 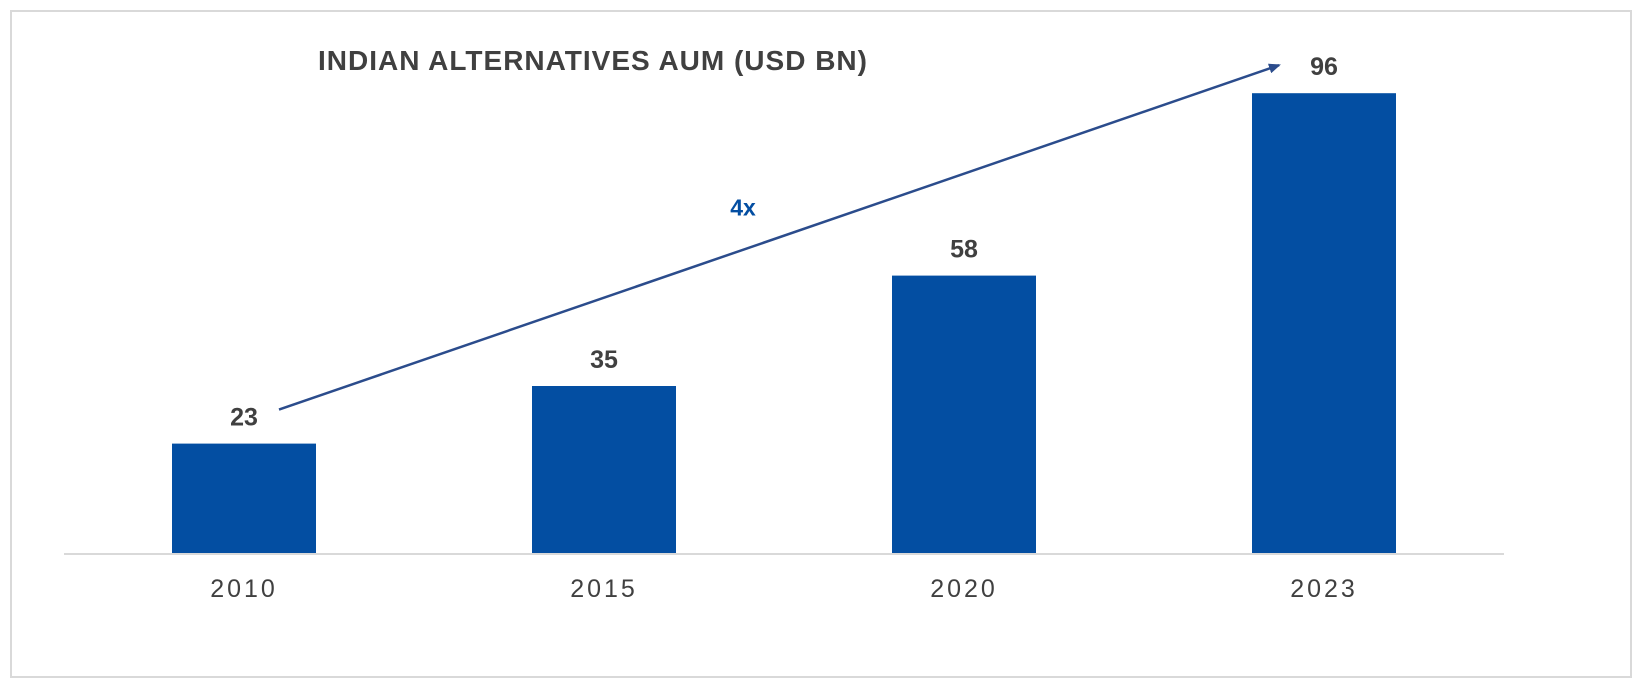 What do you see at coordinates (964, 250) in the screenshot?
I see `data-label-2020: 58` at bounding box center [964, 250].